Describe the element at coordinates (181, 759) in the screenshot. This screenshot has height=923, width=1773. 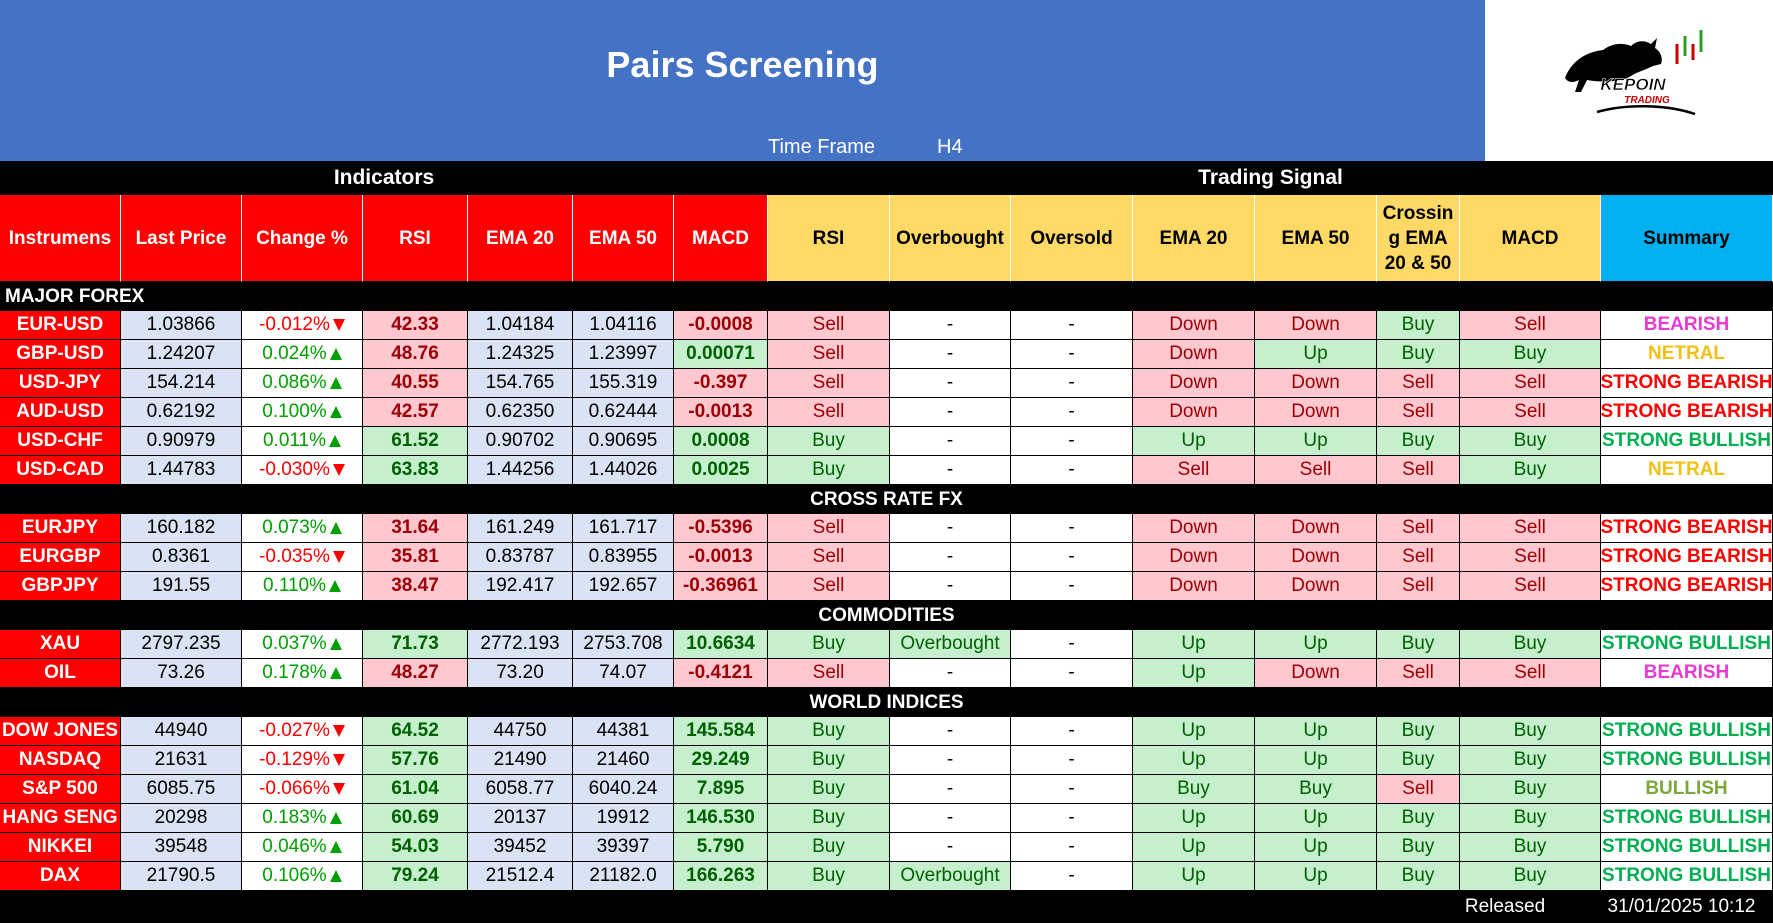
I see `cell-text: 21631` at that location.